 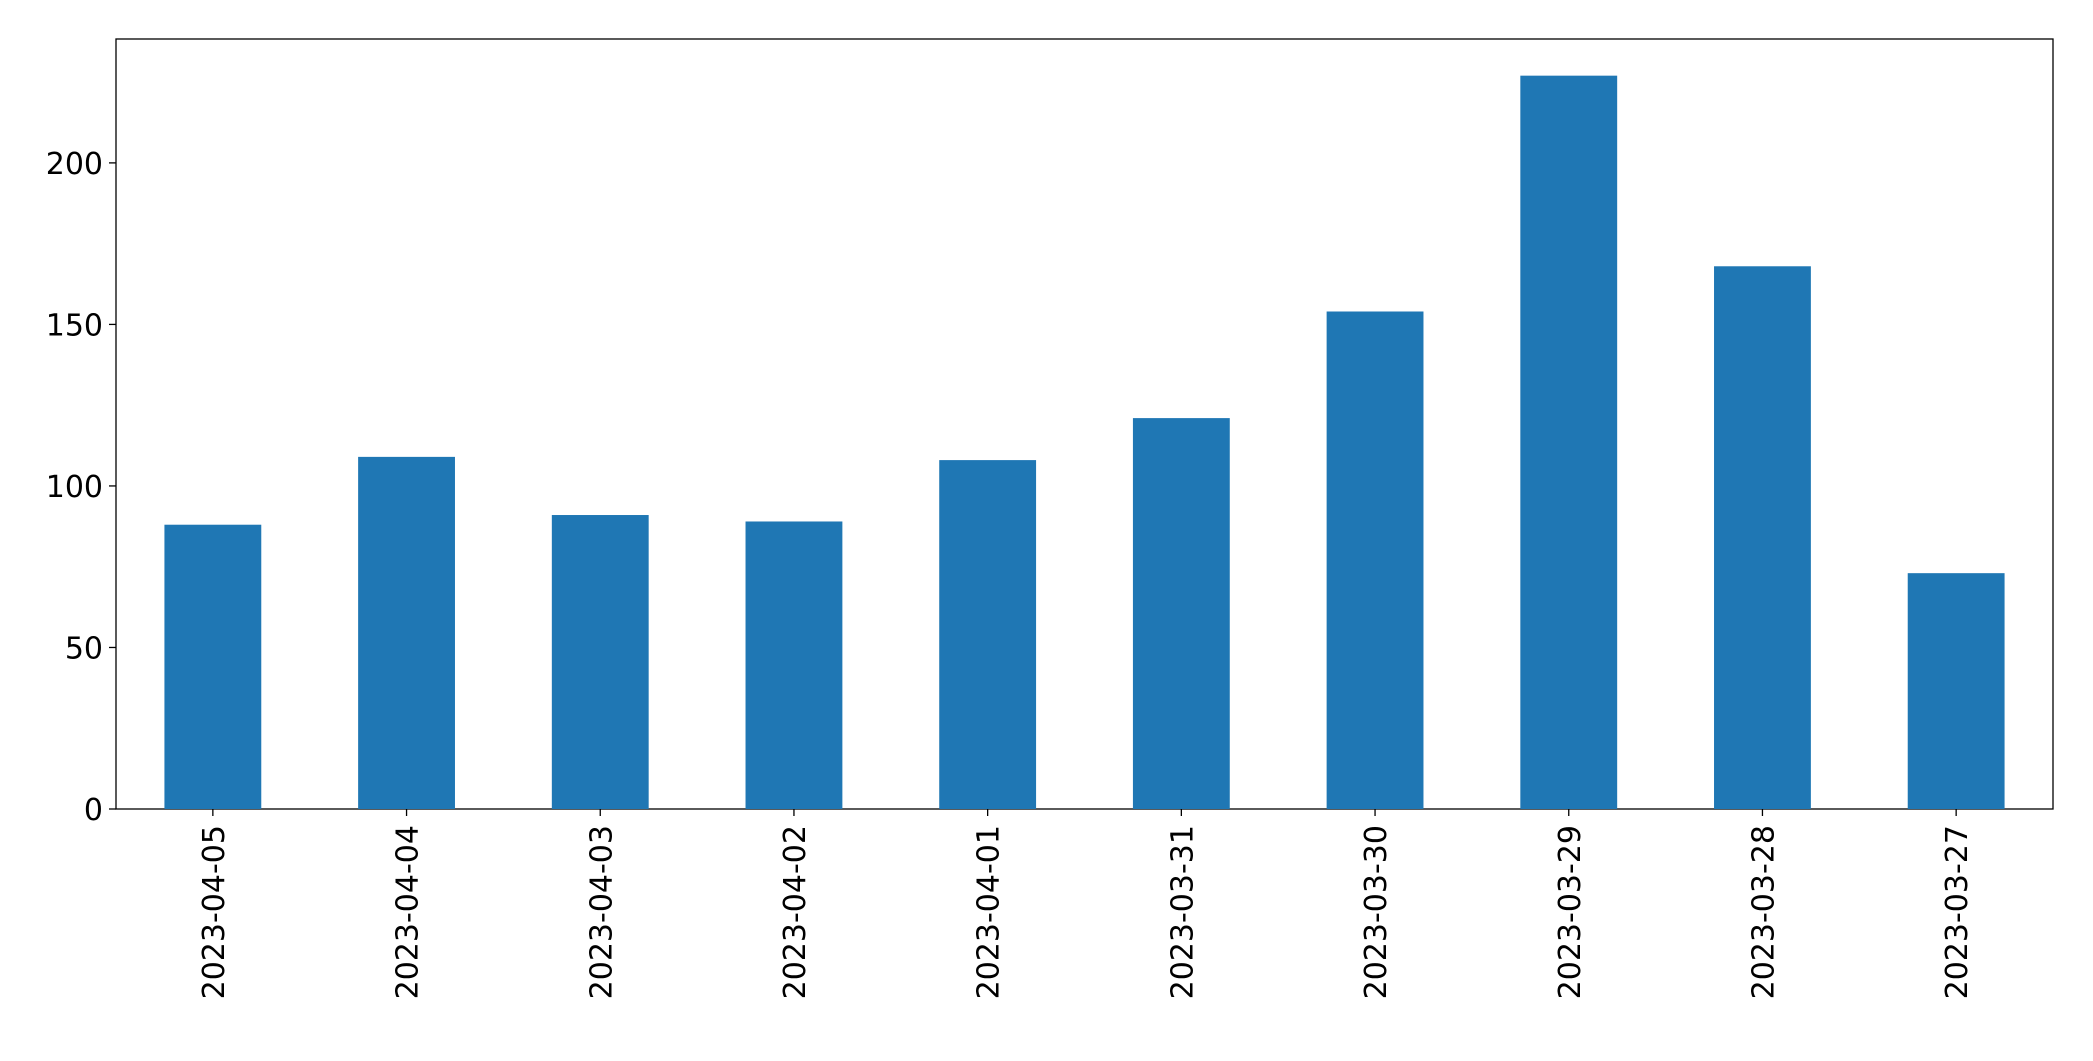 What do you see at coordinates (1957, 912) in the screenshot?
I see `x-tick-label: 2023-03-27` at bounding box center [1957, 912].